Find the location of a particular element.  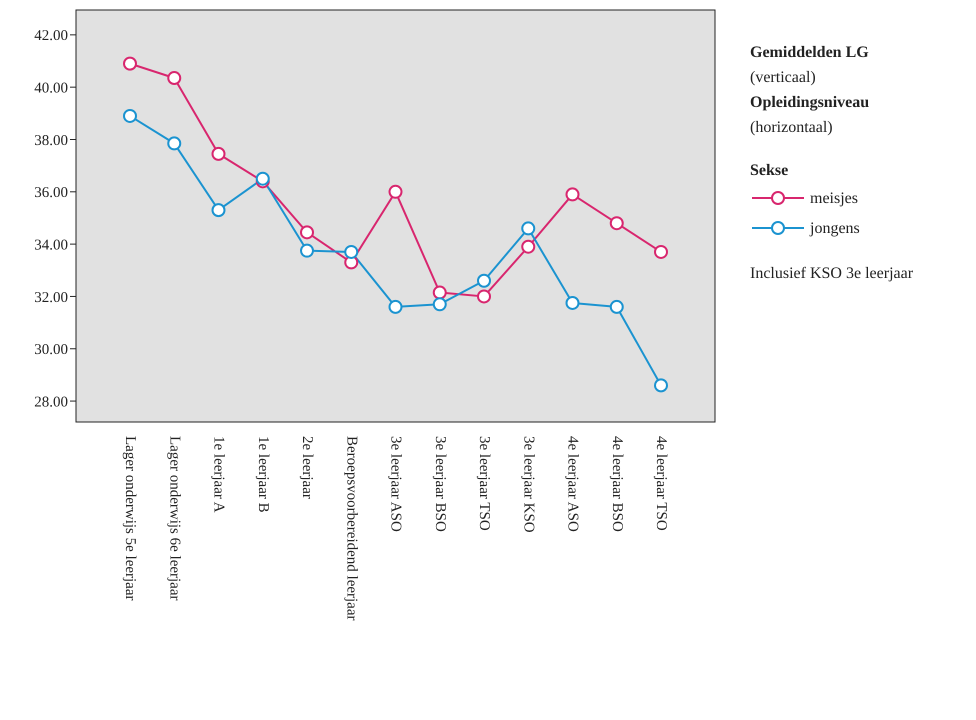

legend-title: Sekse is located at coordinates (770, 171).